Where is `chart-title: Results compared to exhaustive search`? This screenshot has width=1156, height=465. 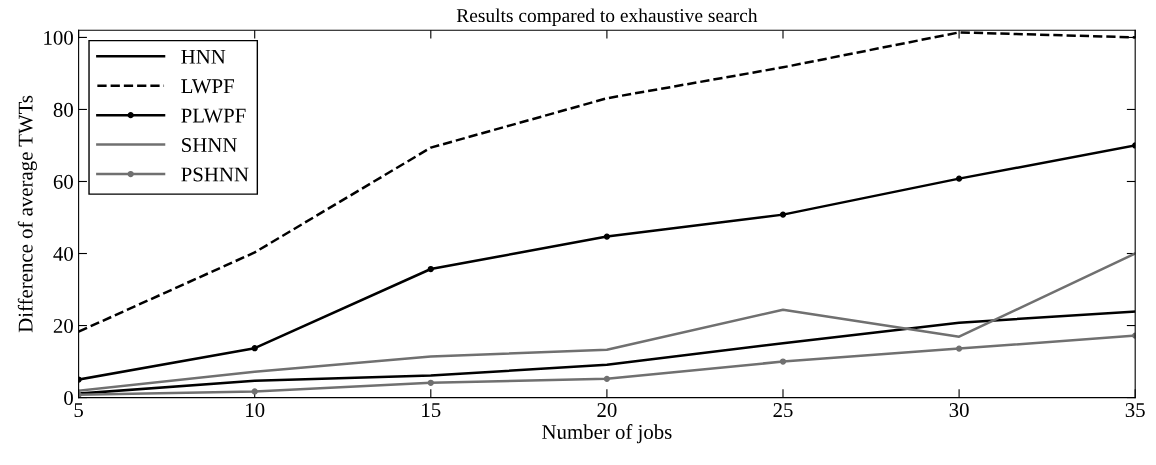
chart-title: Results compared to exhaustive search is located at coordinates (607, 17).